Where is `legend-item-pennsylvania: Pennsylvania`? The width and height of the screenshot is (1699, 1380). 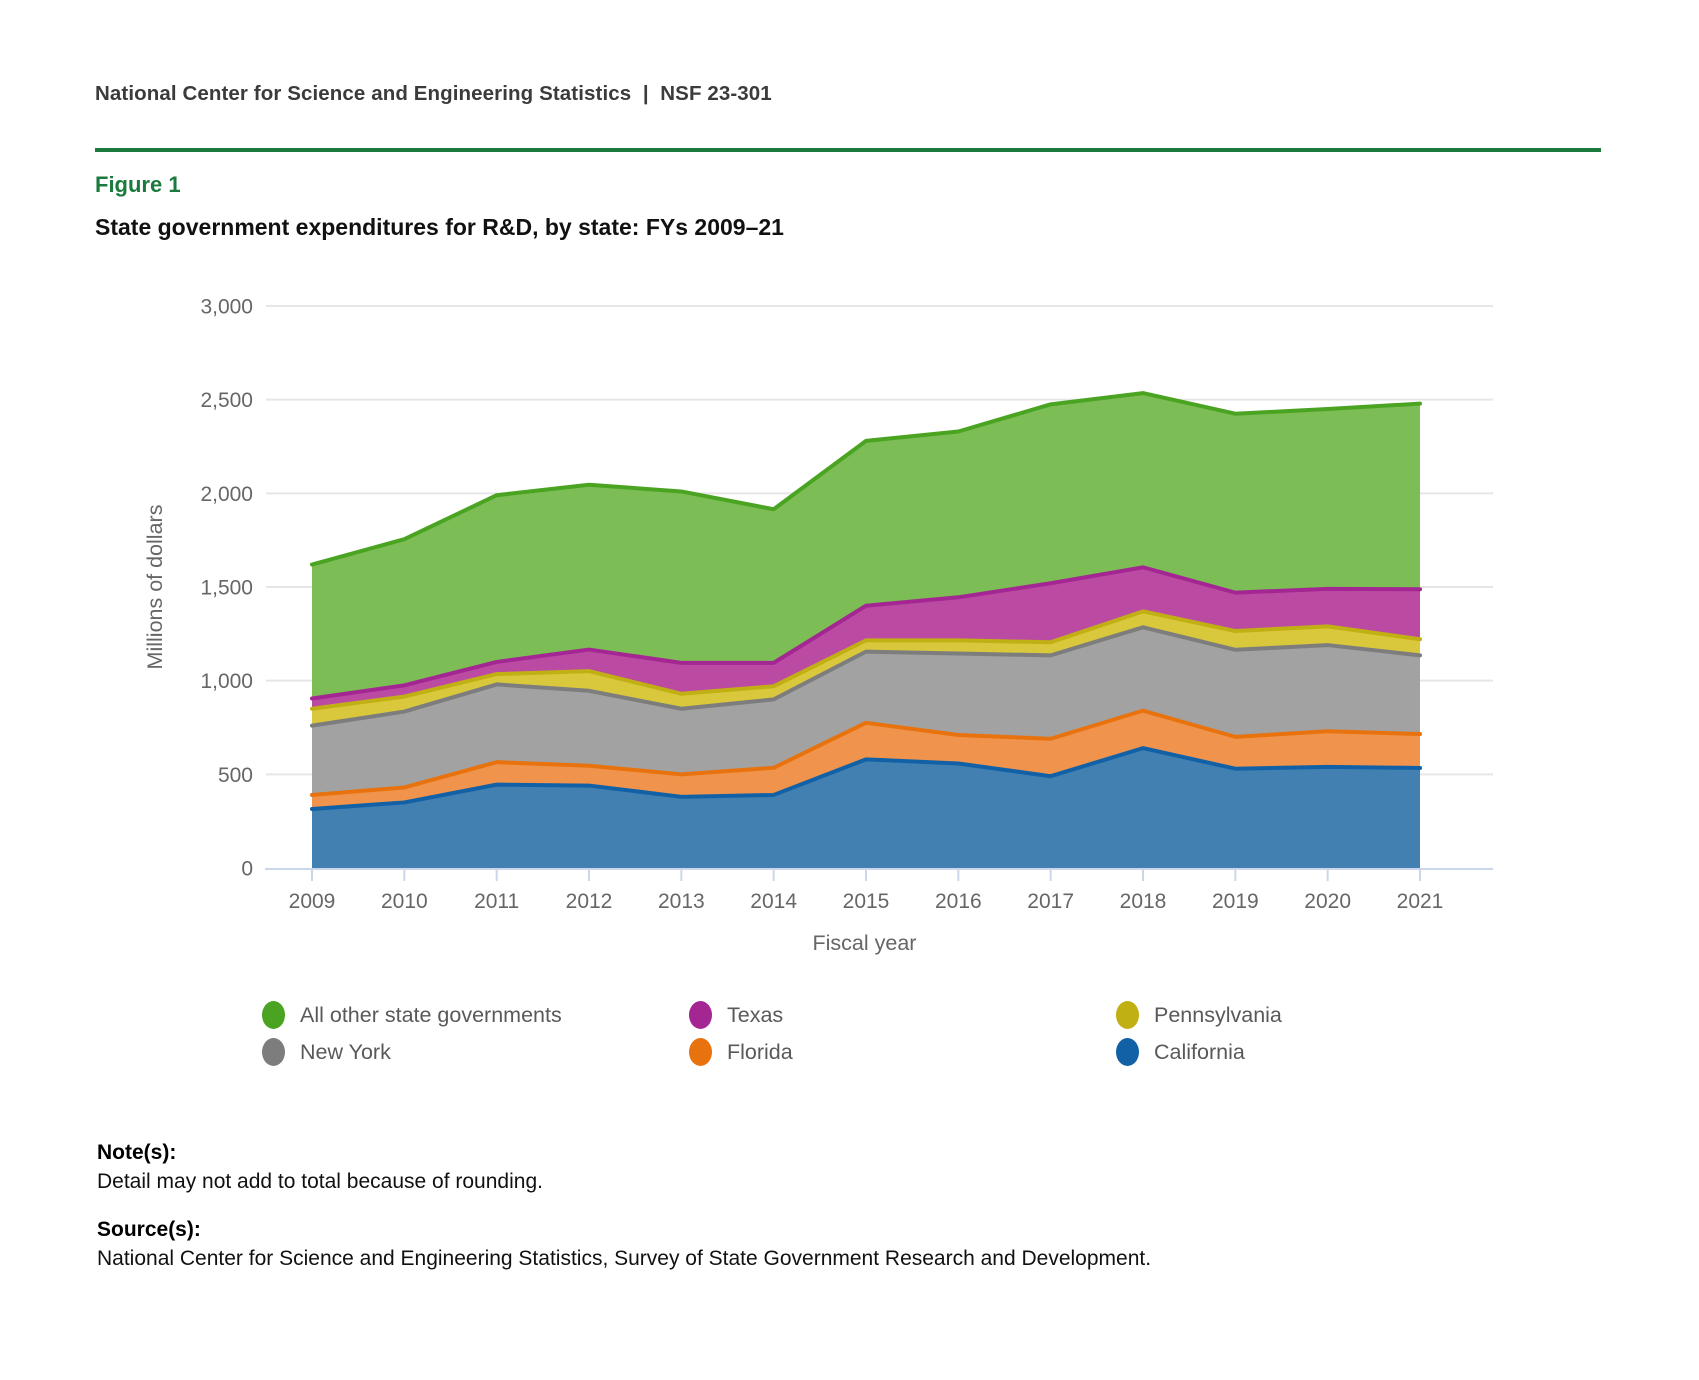 legend-item-pennsylvania: Pennsylvania is located at coordinates (1199, 1015).